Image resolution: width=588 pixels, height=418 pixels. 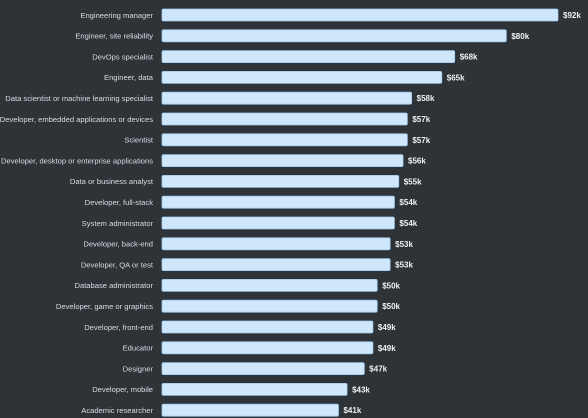 I want to click on category-label: Database administrator, so click(x=113, y=285).